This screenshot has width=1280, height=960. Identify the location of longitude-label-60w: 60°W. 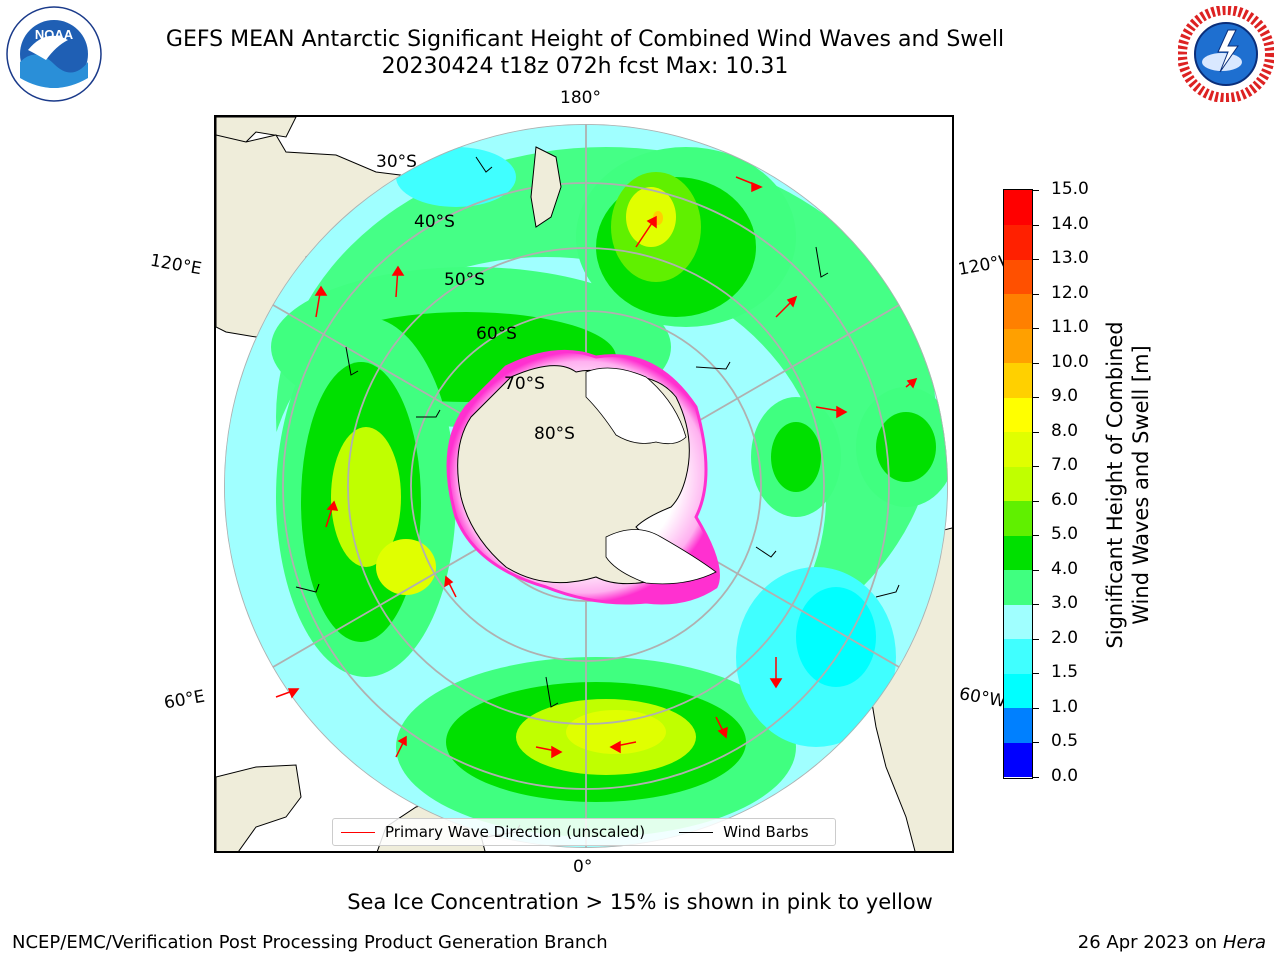
(982, 698).